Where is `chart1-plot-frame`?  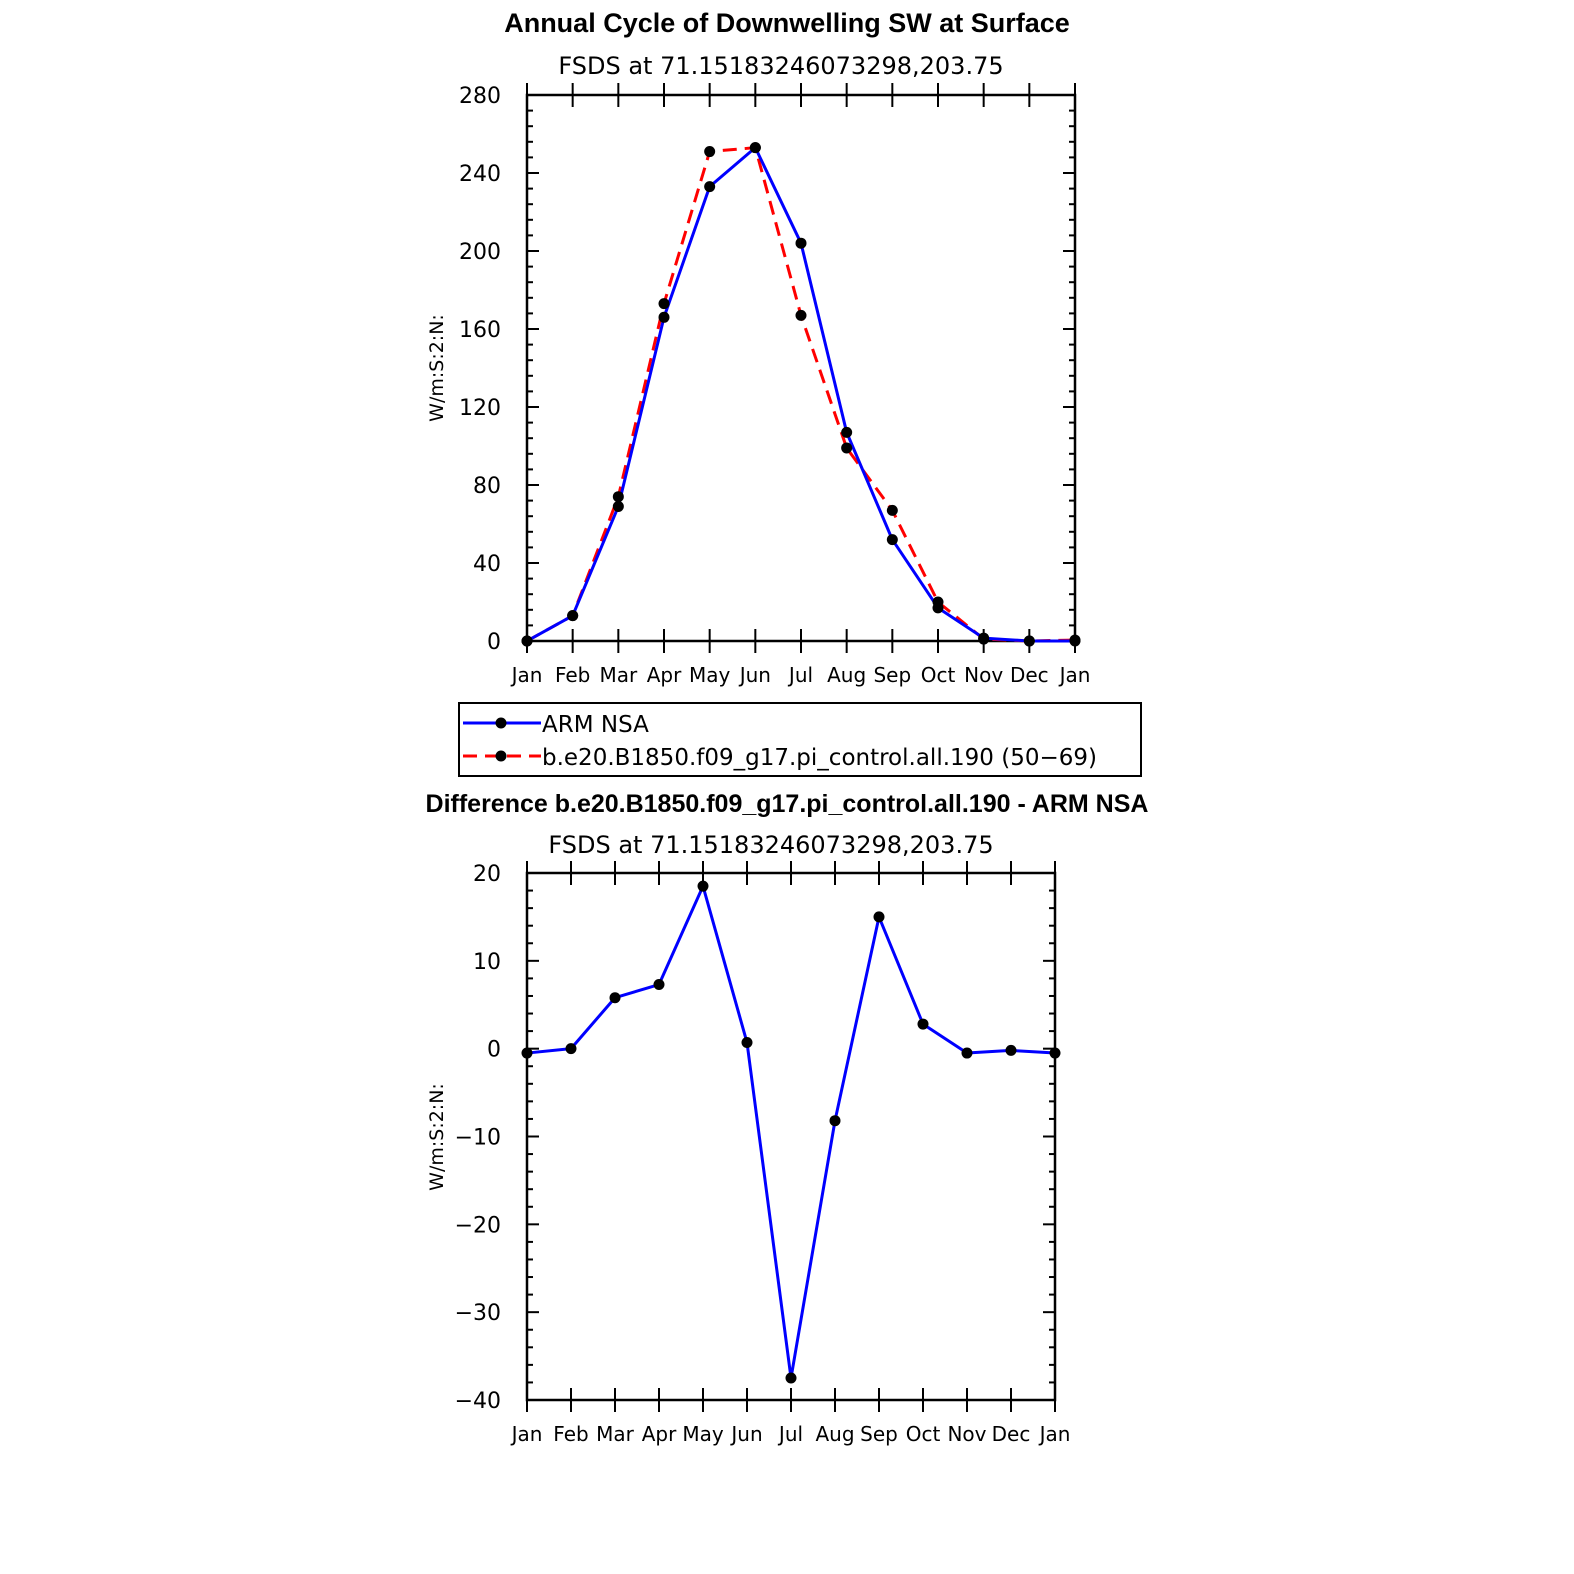
chart1-plot-frame is located at coordinates (791, 1136).